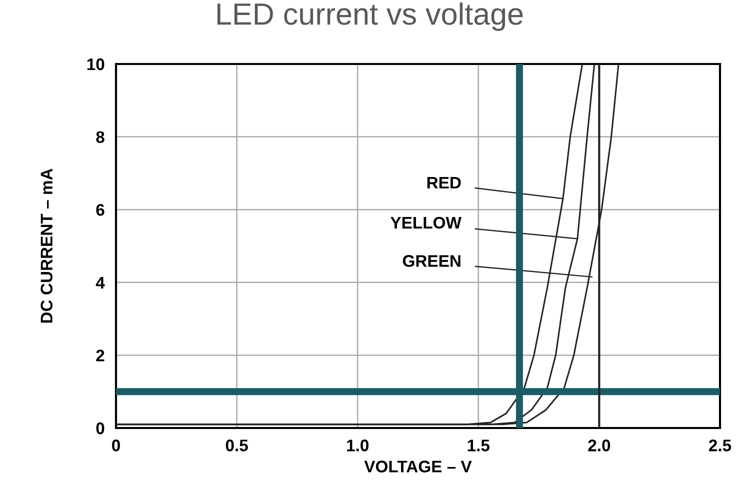  What do you see at coordinates (444, 182) in the screenshot?
I see `annotation: RED` at bounding box center [444, 182].